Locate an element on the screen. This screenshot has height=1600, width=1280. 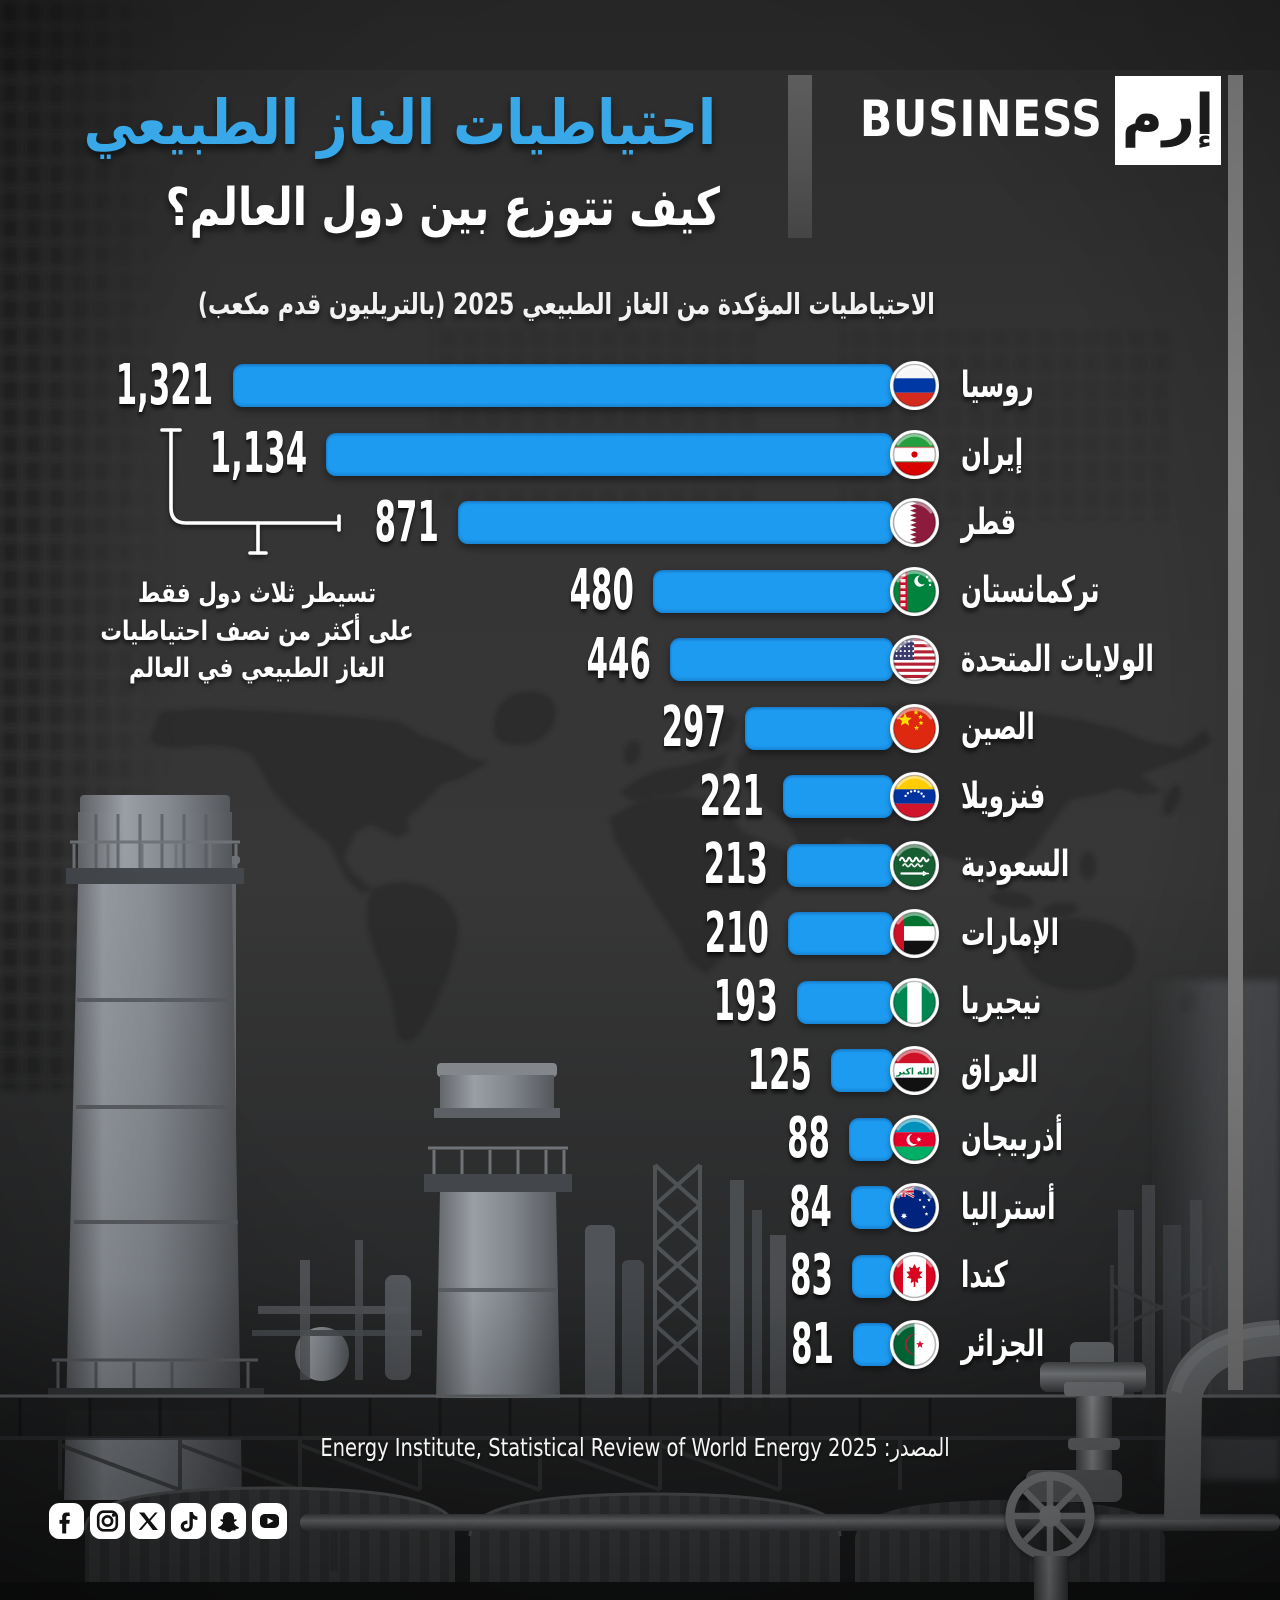
chart-row: 1,134 إيران is located at coordinates (640, 454).